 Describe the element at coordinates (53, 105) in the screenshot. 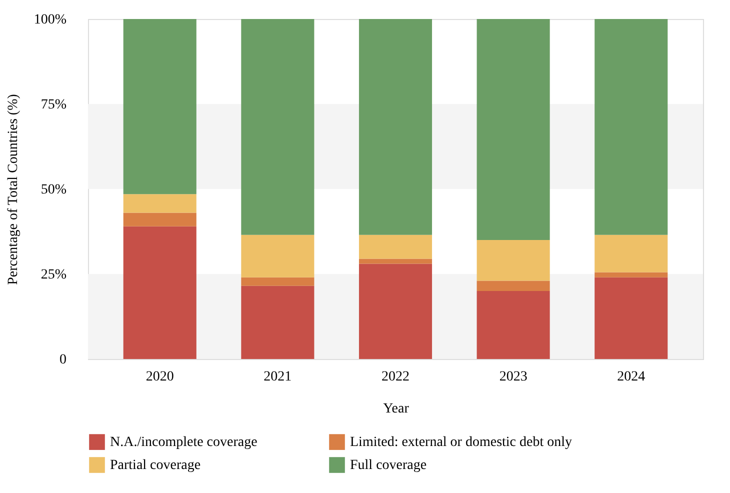

I see `y-tick-label: 75%` at that location.